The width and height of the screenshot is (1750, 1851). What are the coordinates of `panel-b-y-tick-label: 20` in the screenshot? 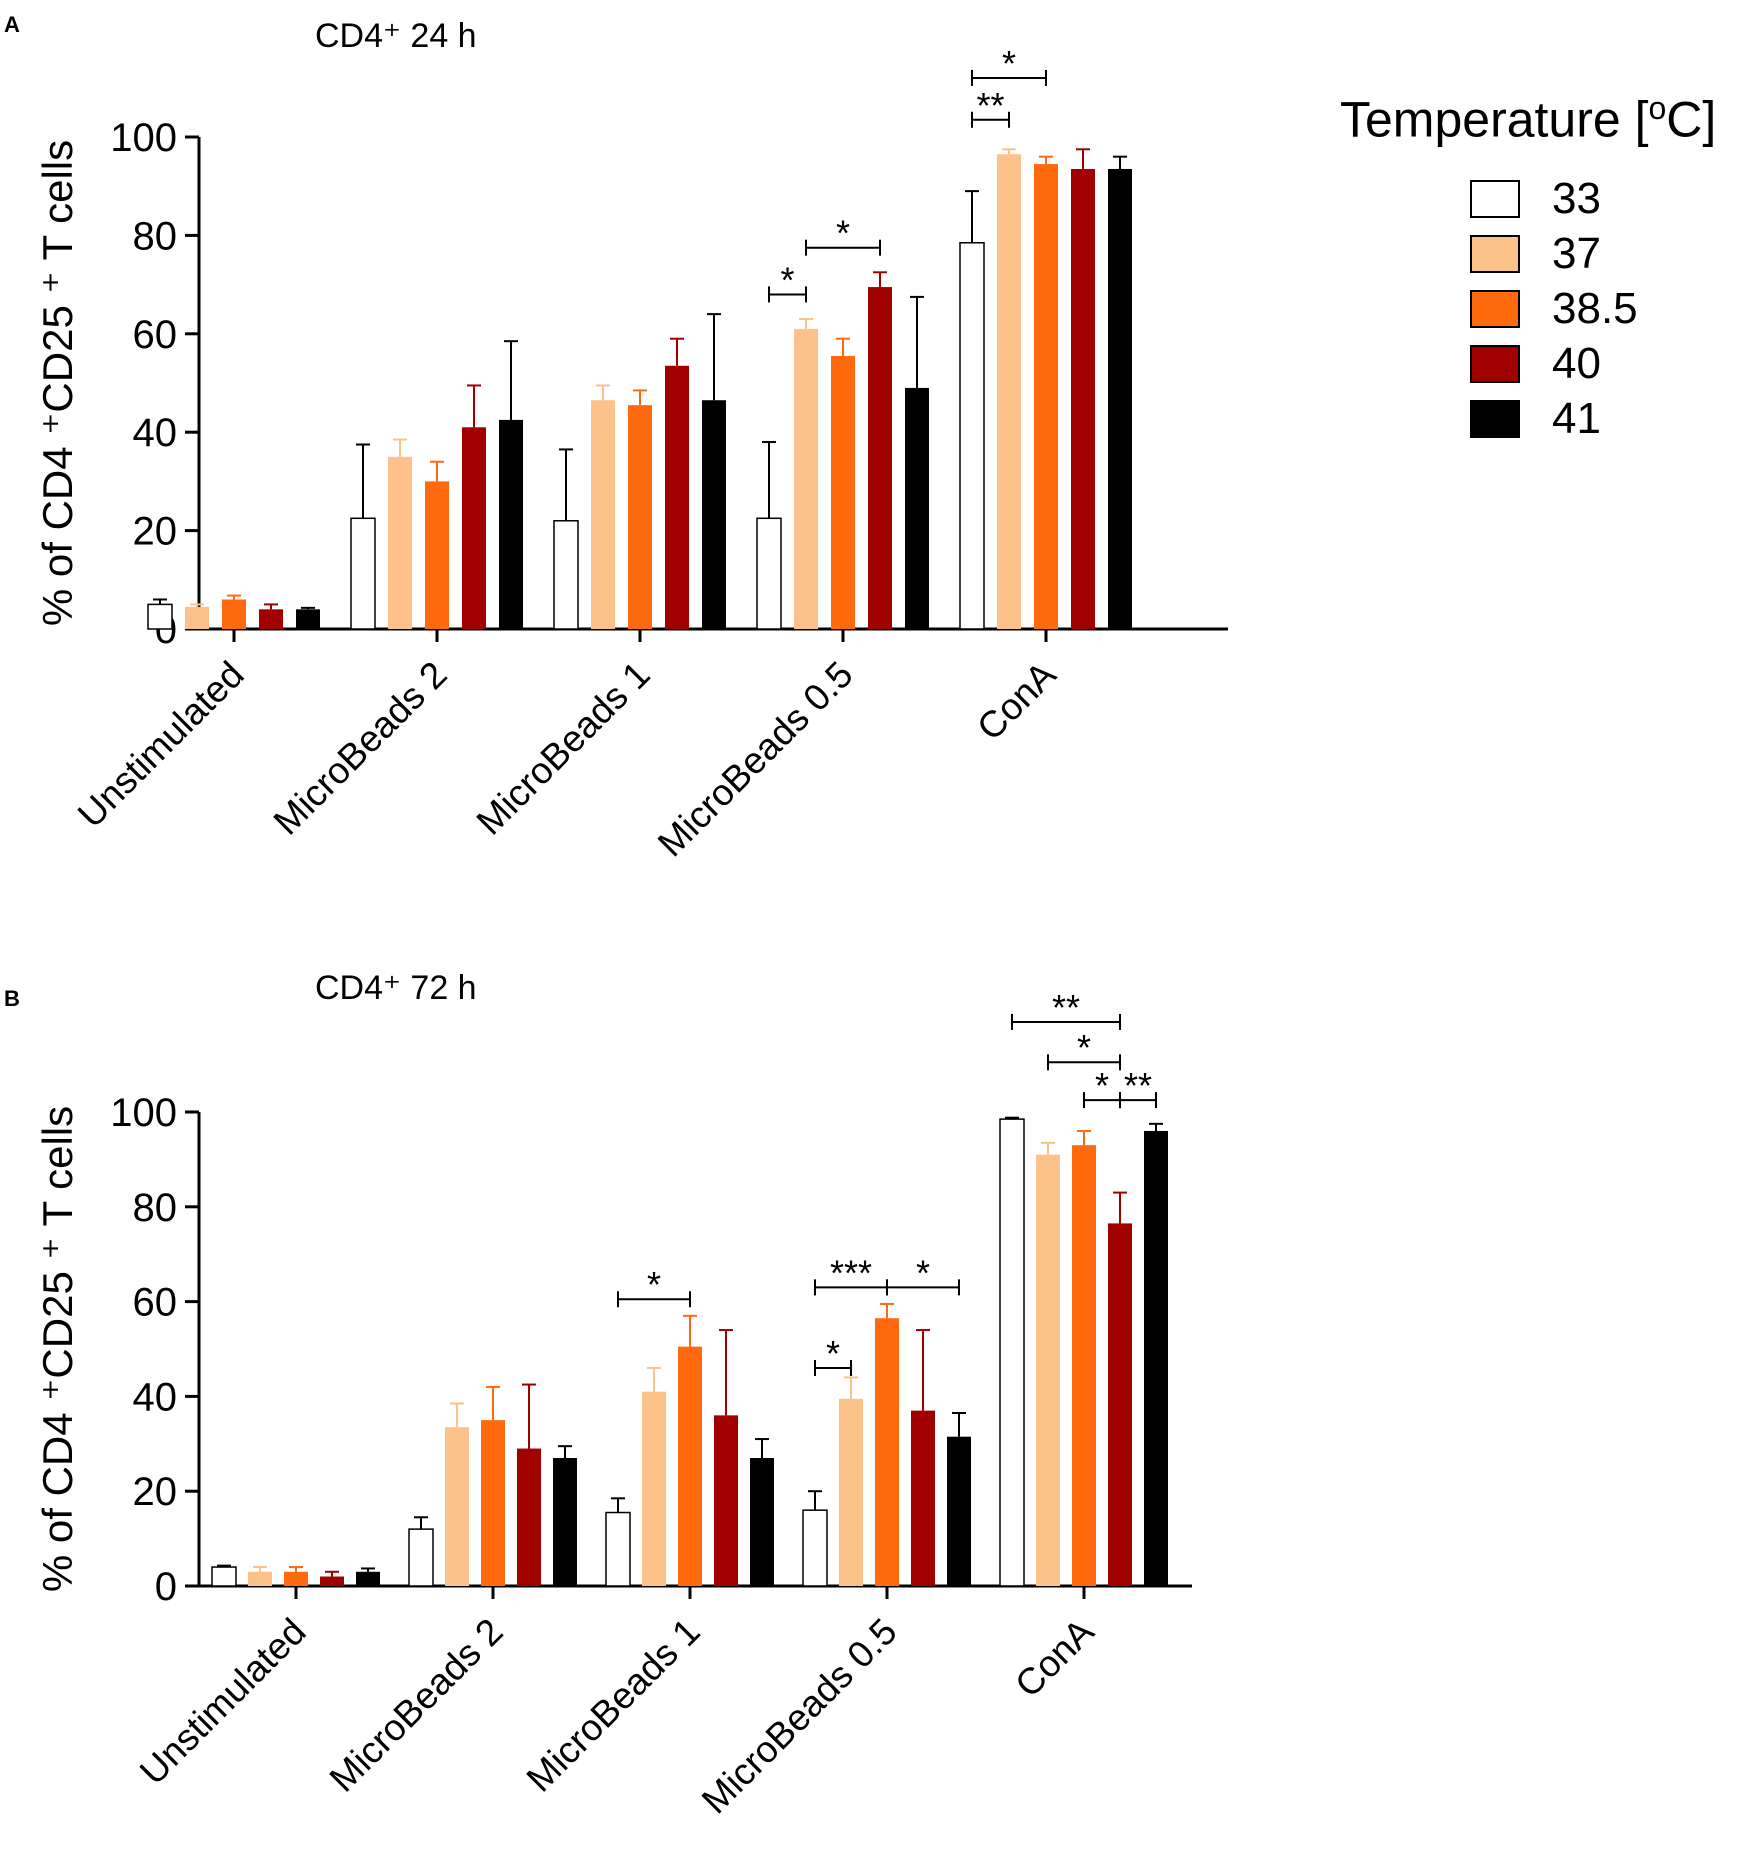 It's located at (155, 1492).